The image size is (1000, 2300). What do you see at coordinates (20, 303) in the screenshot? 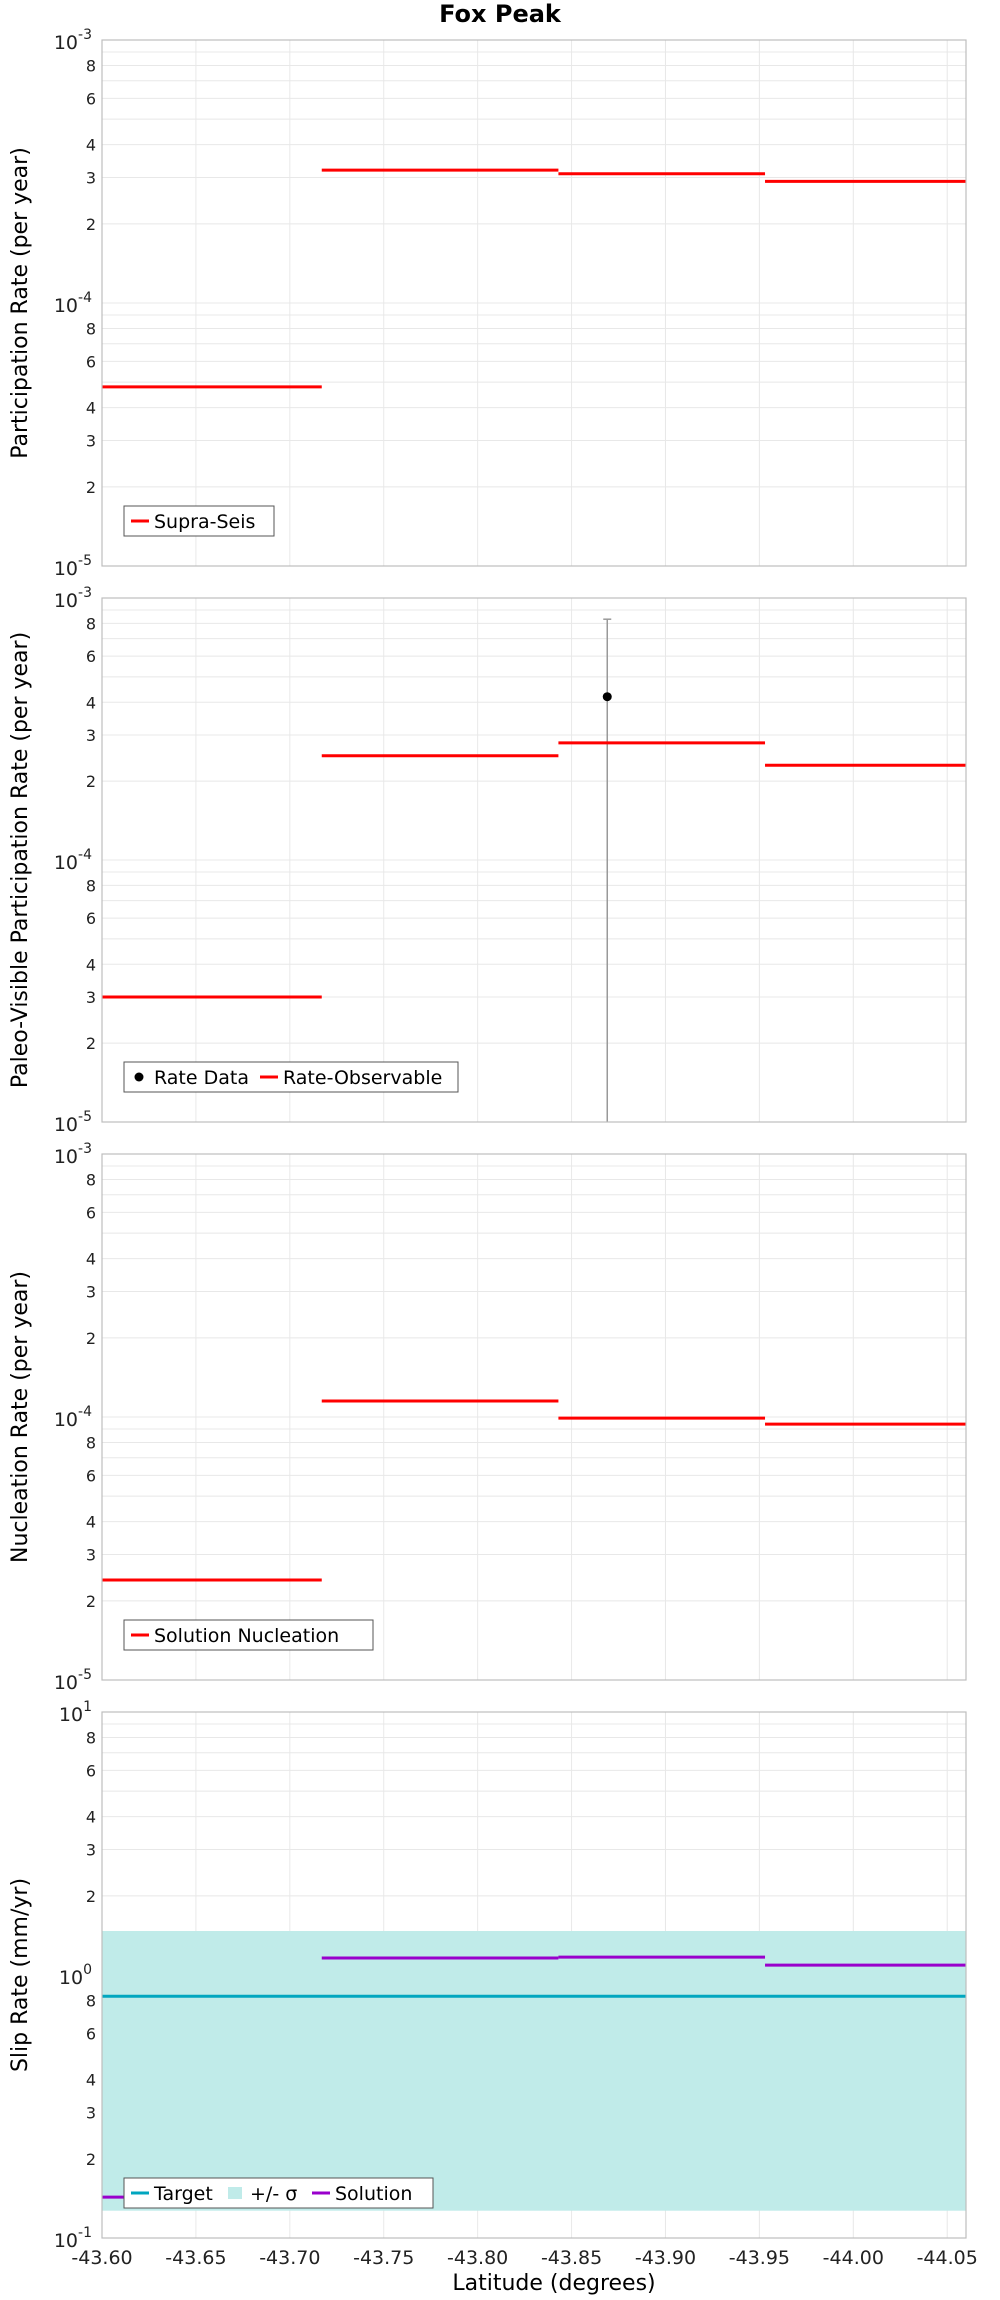
I see `y-axis-label: Participation Rate (per year)` at bounding box center [20, 303].